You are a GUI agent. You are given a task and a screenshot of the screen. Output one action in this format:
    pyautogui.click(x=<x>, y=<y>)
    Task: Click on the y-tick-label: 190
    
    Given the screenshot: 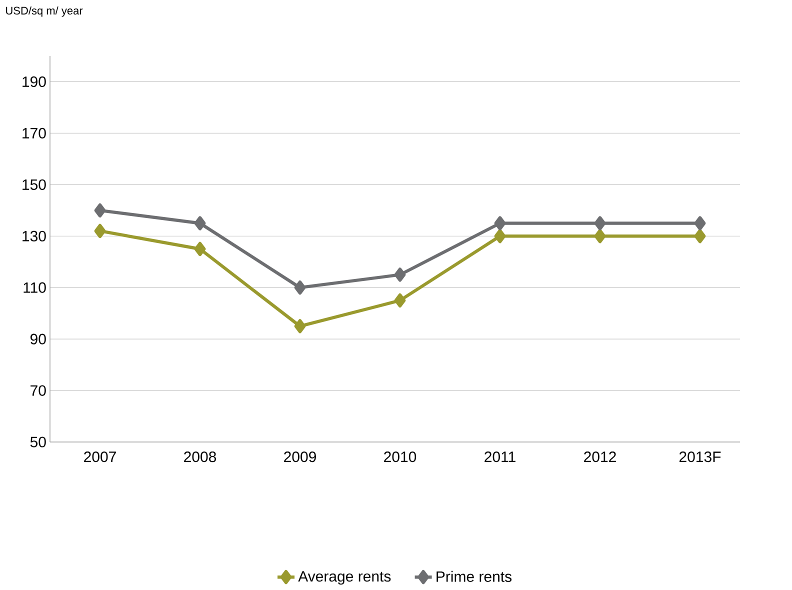 What is the action you would take?
    pyautogui.click(x=34, y=82)
    